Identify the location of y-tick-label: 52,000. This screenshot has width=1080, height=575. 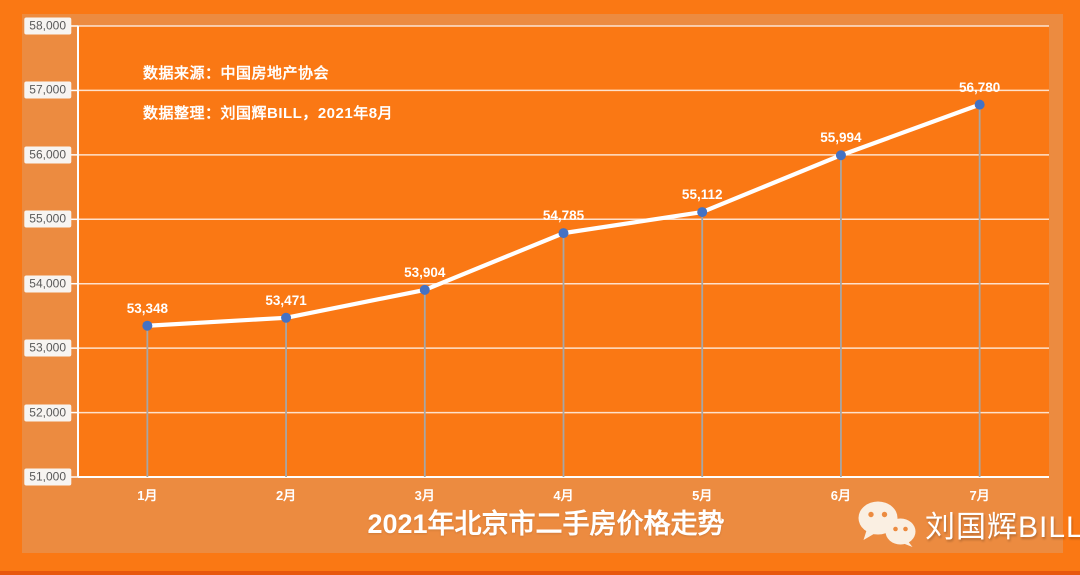
(47, 413).